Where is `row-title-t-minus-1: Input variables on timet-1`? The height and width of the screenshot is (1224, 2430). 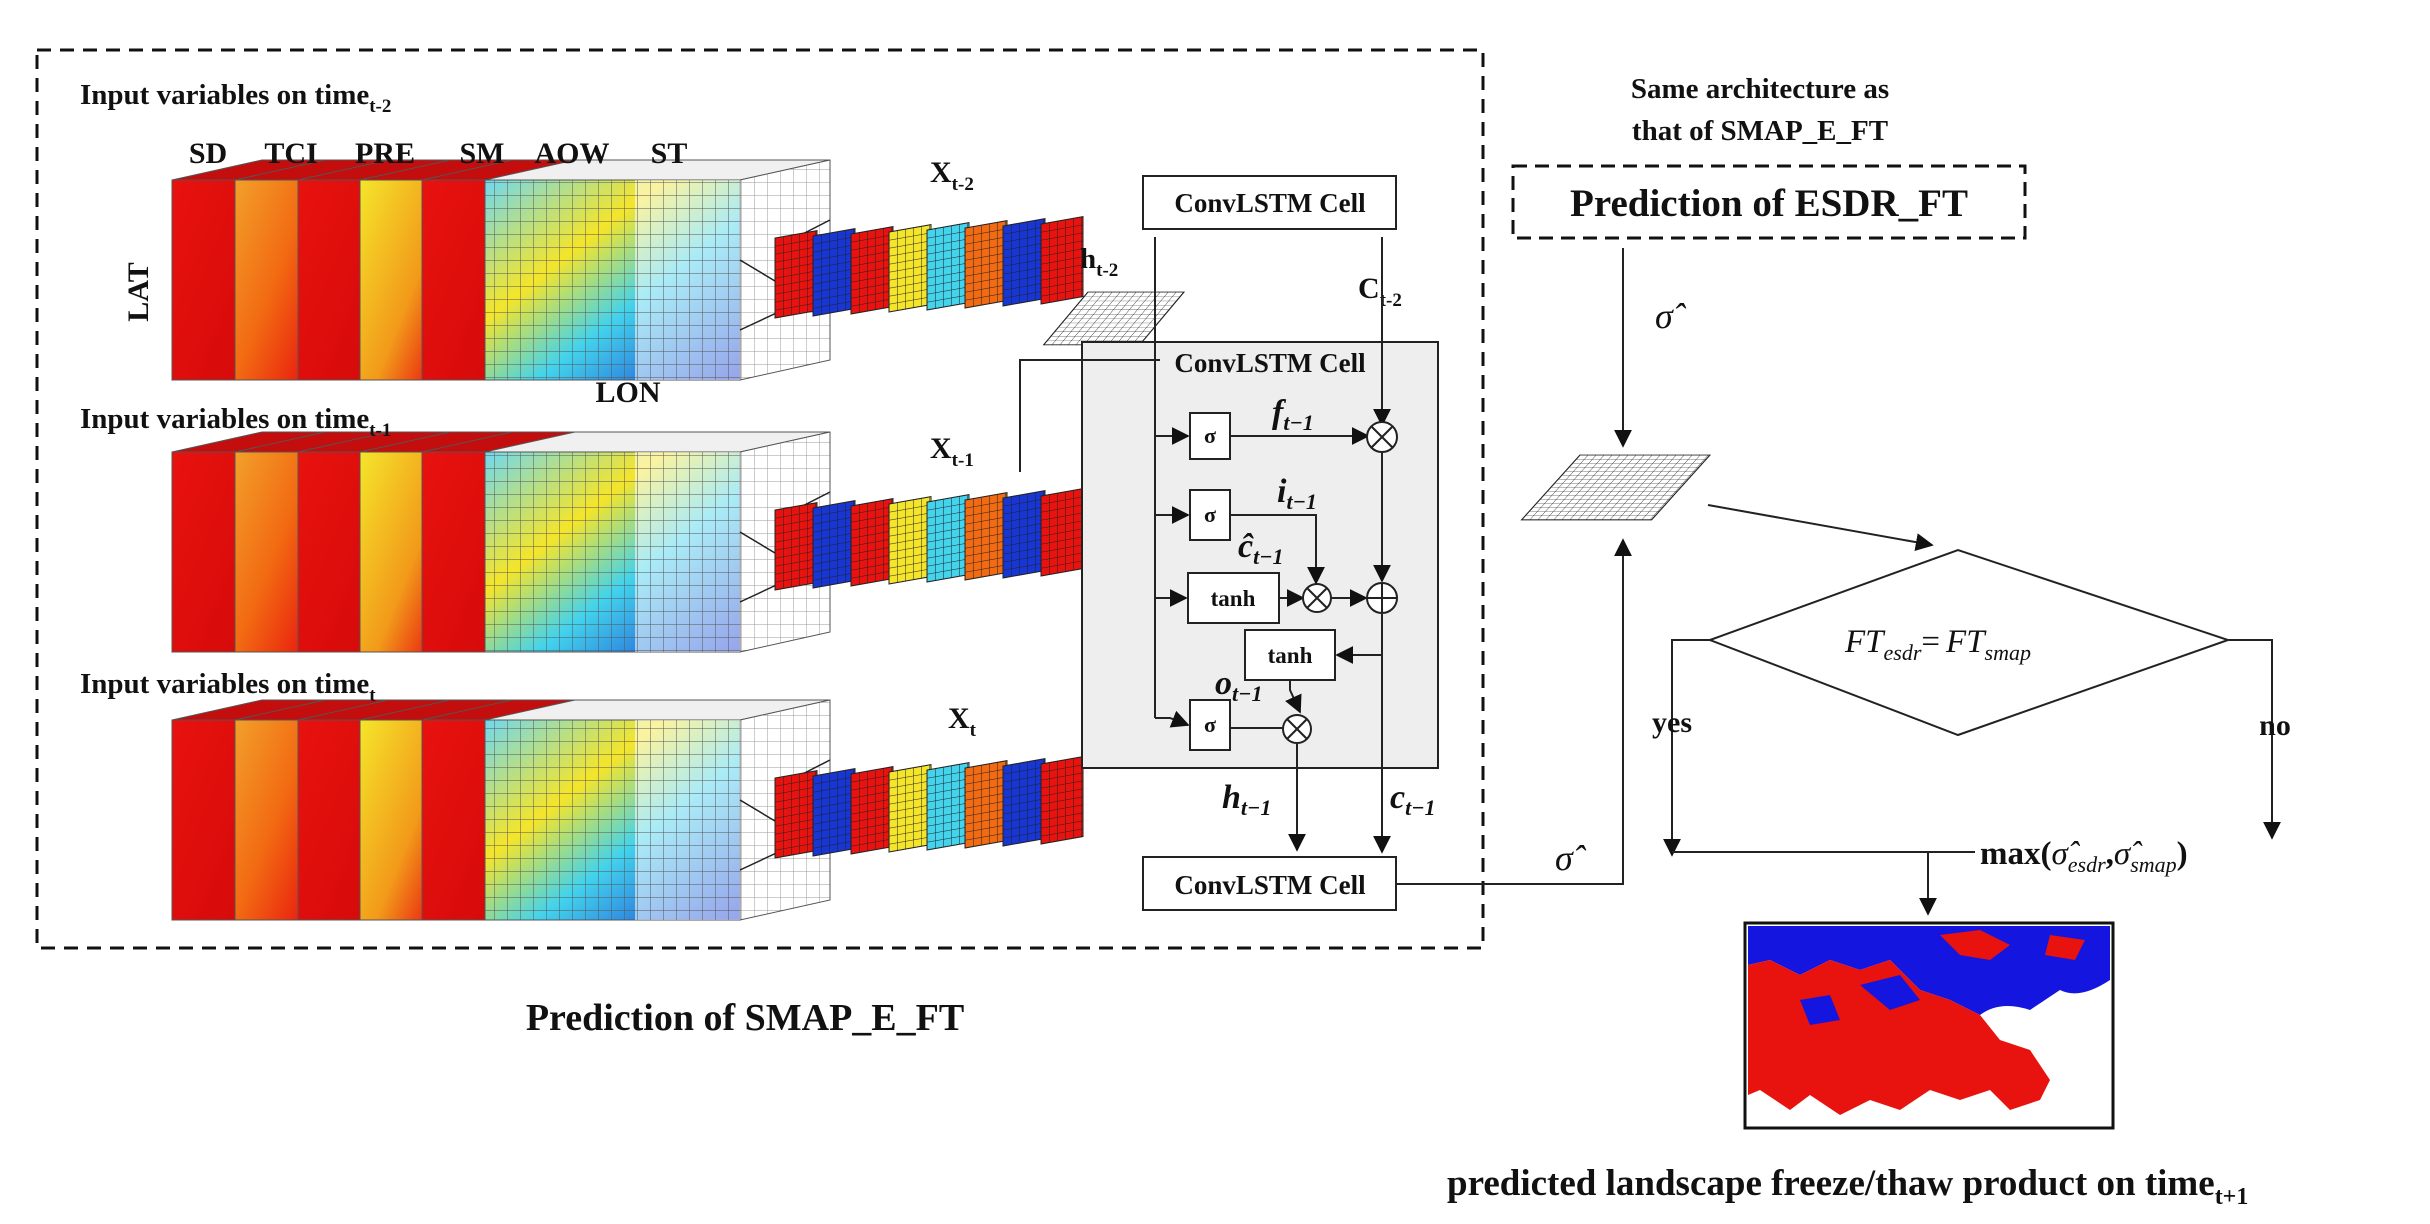
row-title-t-minus-1: Input variables on timet-1 is located at coordinates (235, 422).